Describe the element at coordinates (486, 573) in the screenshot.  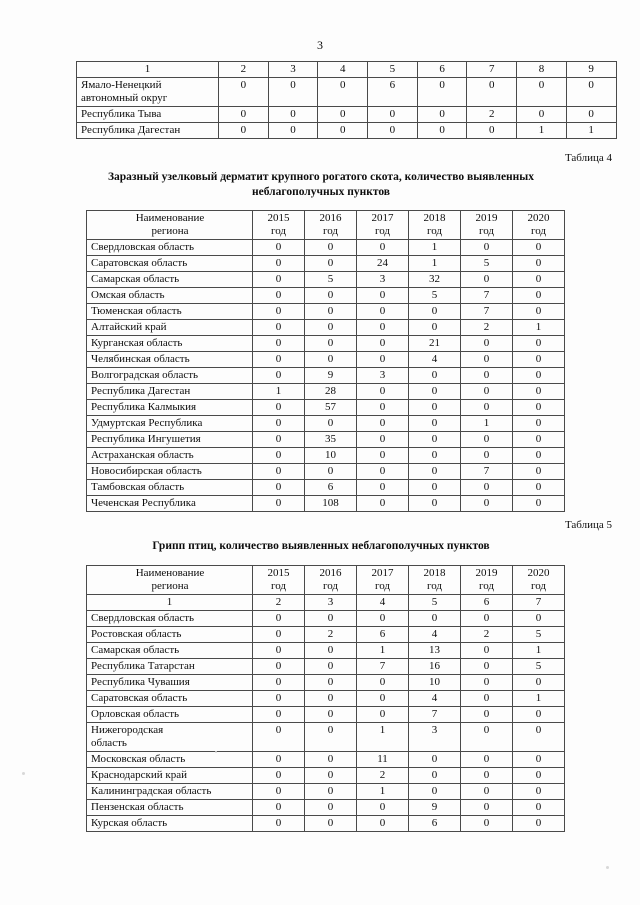
I see `year-value: 2019` at that location.